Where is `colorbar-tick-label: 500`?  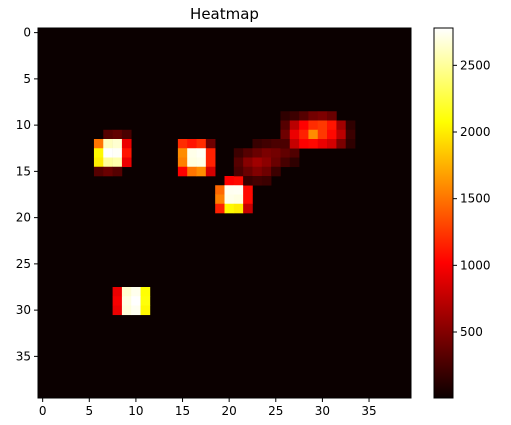 colorbar-tick-label: 500 is located at coordinates (471, 332).